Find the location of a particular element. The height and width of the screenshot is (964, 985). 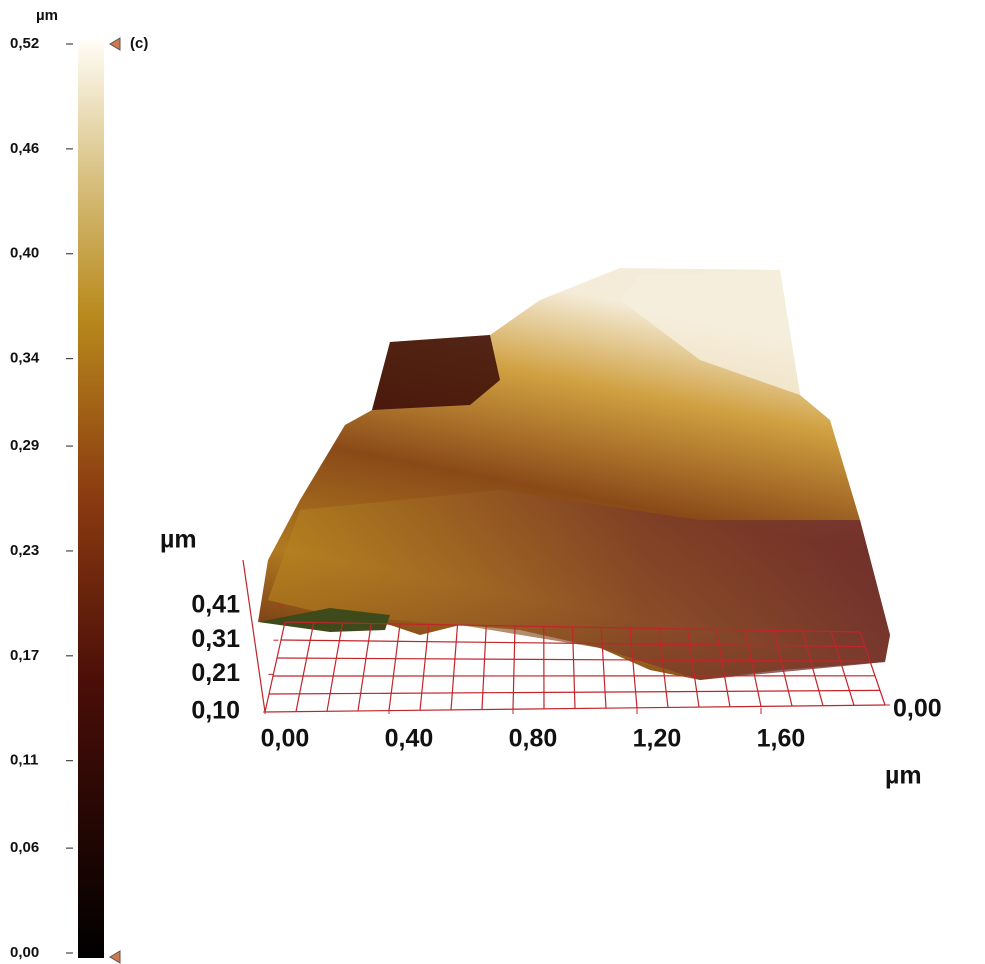

surface-highlight is located at coordinates (710, 332).